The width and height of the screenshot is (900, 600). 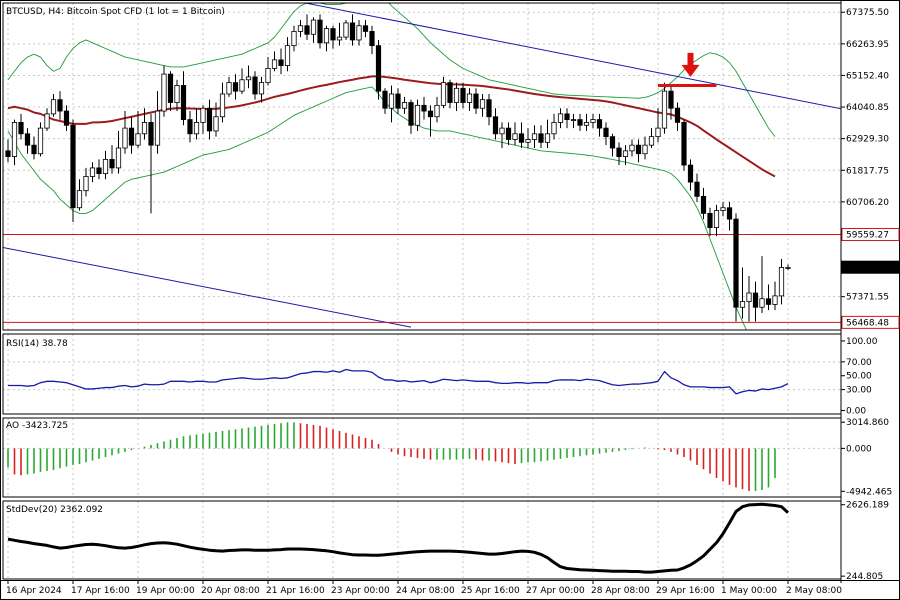 What do you see at coordinates (398, 381) in the screenshot?
I see `rsi-pane` at bounding box center [398, 381].